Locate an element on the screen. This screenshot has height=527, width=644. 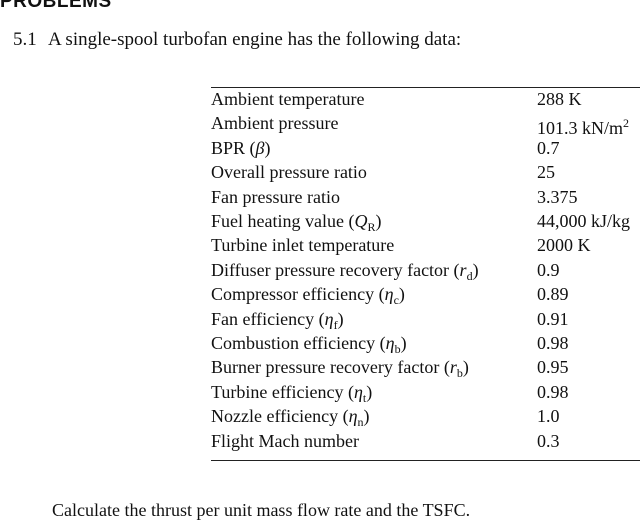
table-row: Turbine inlet temperature 2000 K is located at coordinates (425, 245).